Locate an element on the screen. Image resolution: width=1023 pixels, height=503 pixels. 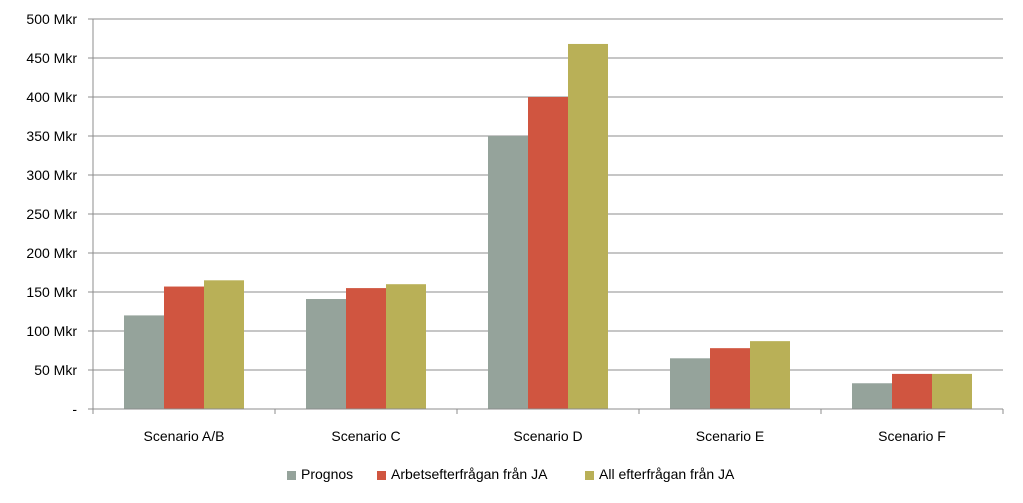
y-tick-label: 350 Mkr is located at coordinates (51, 136).